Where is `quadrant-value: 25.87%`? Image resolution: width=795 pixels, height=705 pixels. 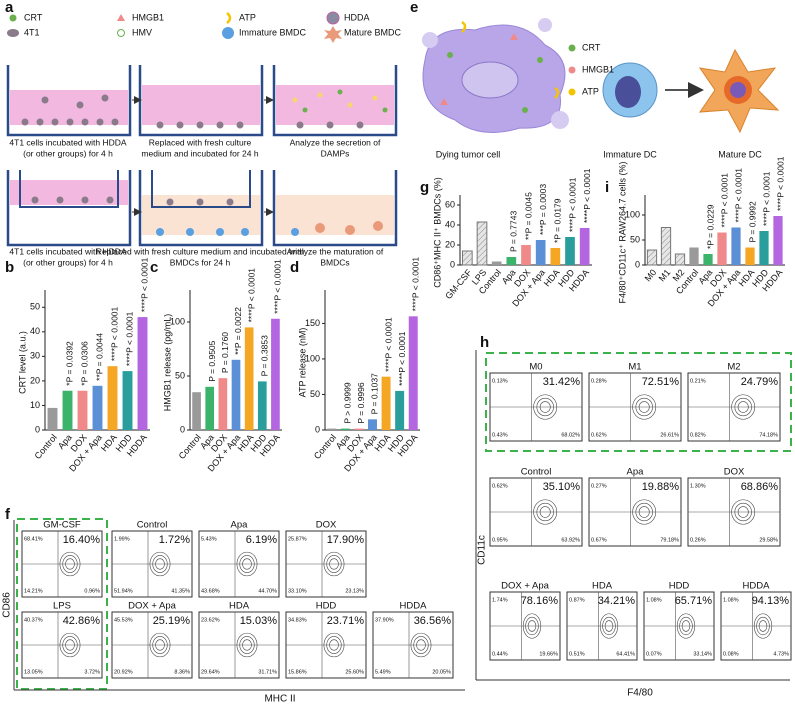
quadrant-value: 25.87% is located at coordinates (297, 539).